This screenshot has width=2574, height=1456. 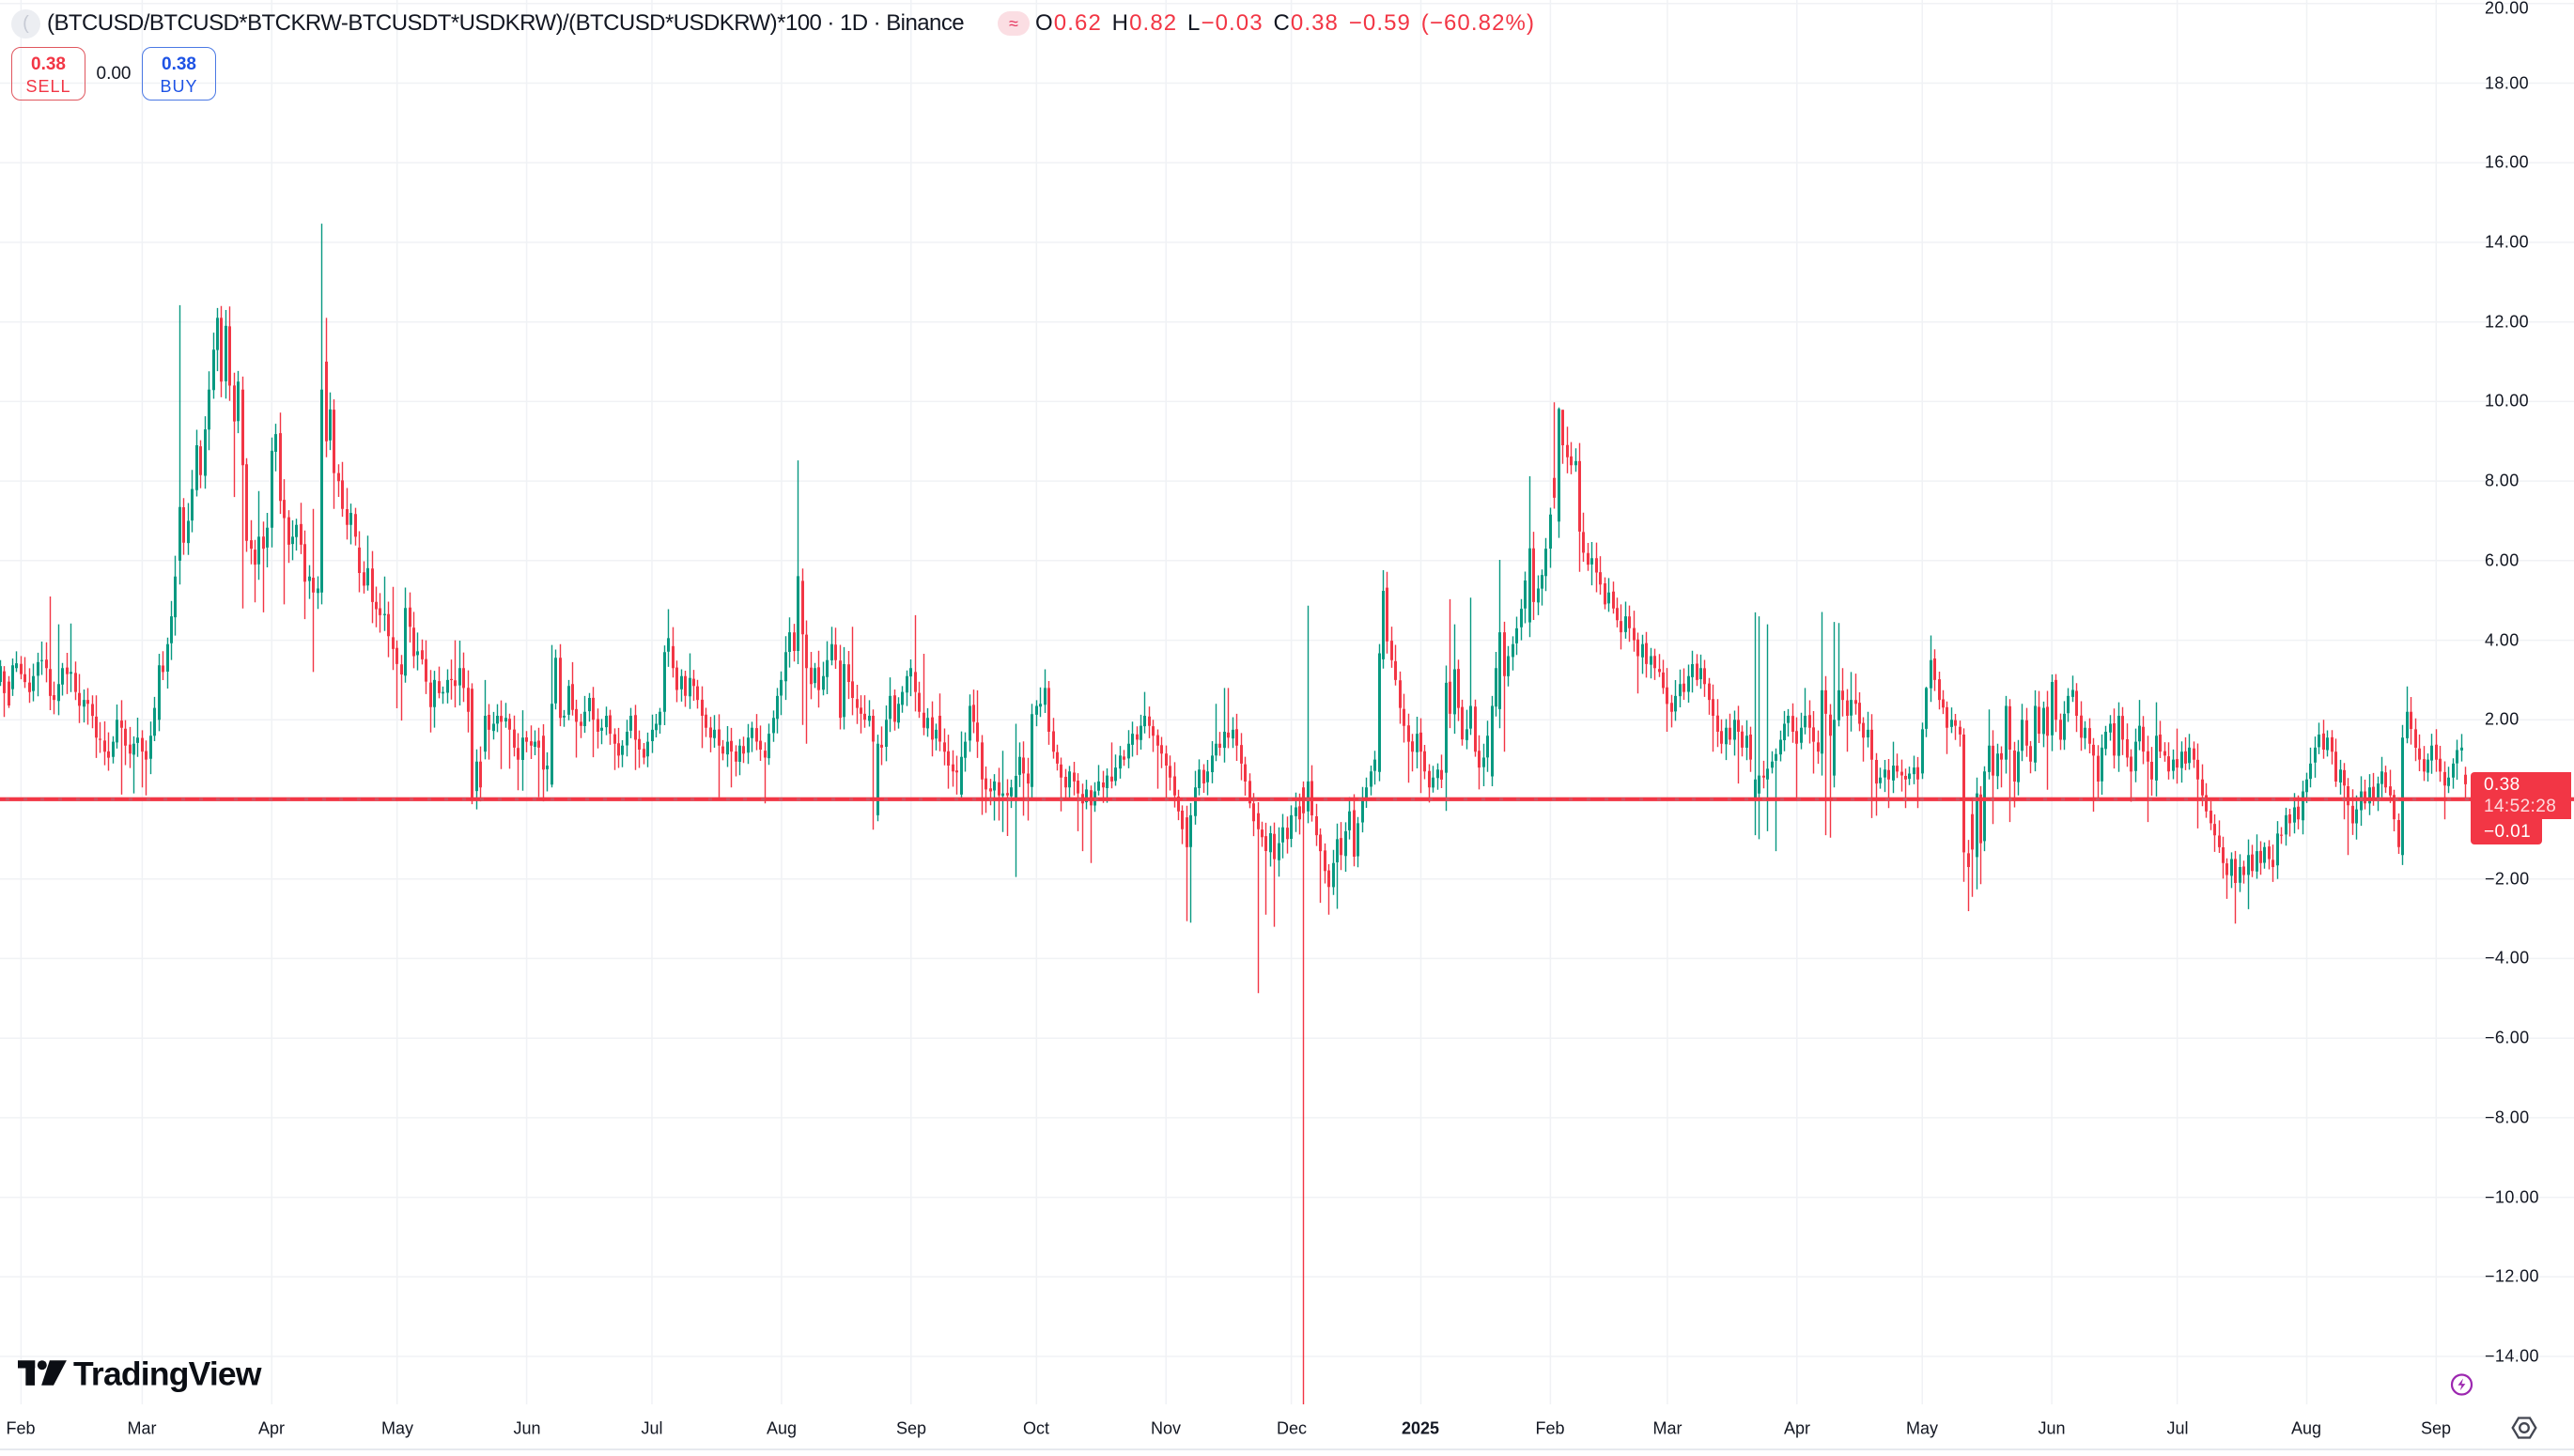 What do you see at coordinates (167, 1374) in the screenshot?
I see `svg-text: TradingView` at bounding box center [167, 1374].